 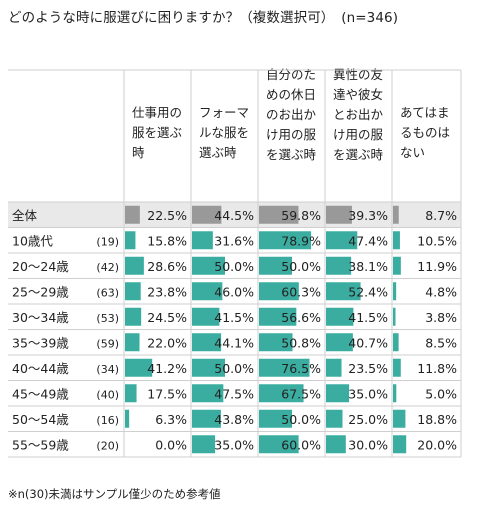 What do you see at coordinates (412, 152) in the screenshot?
I see `column-header-line: ない` at bounding box center [412, 152].